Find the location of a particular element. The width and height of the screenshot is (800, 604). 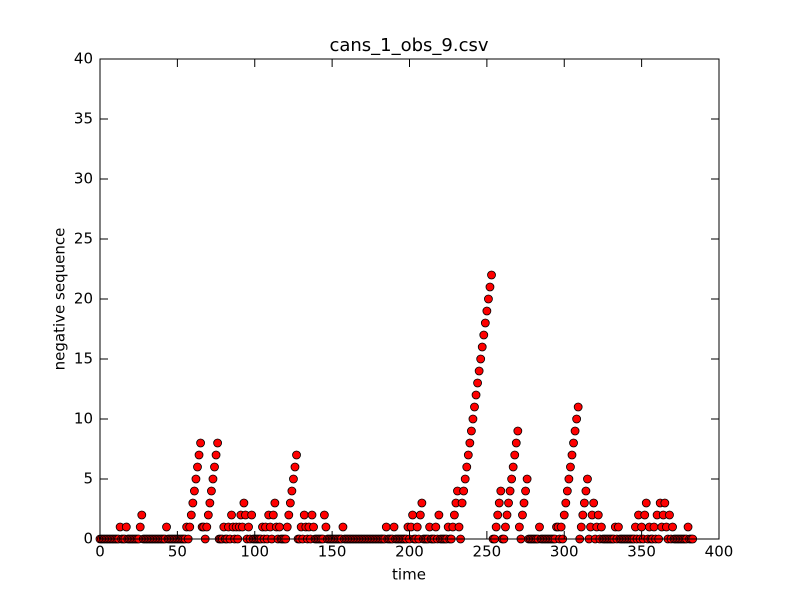

y-tick-label: 20 is located at coordinates (83, 299).